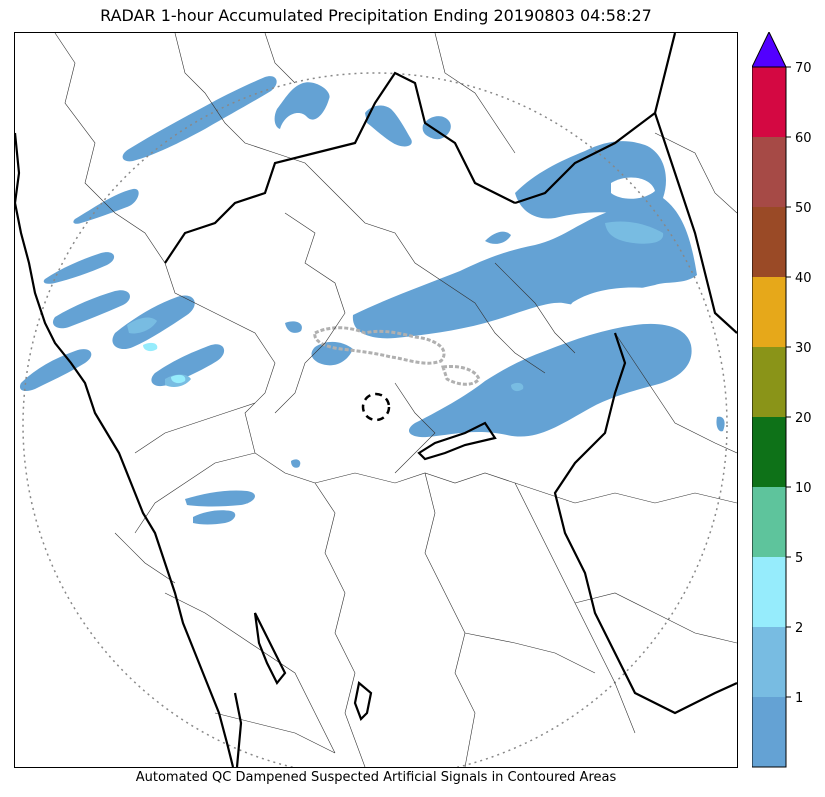  What do you see at coordinates (803, 68) in the screenshot?
I see `colorbar-tick-label: 70` at bounding box center [803, 68].